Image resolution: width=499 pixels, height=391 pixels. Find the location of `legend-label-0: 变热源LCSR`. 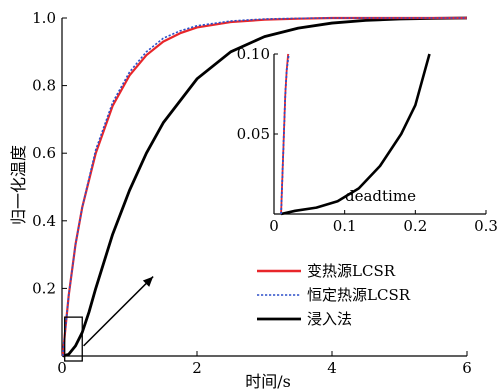

legend-label-0: 变热源LCSR is located at coordinates (351, 271).